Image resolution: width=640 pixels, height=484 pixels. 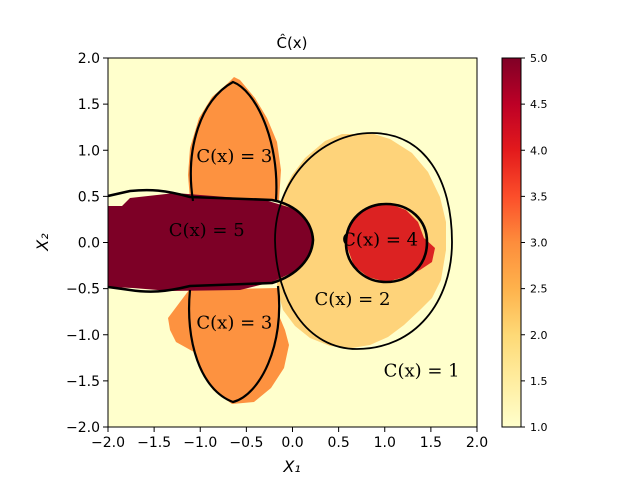 What do you see at coordinates (89, 105) in the screenshot?
I see `y-tick-label: 1.5` at bounding box center [89, 105].